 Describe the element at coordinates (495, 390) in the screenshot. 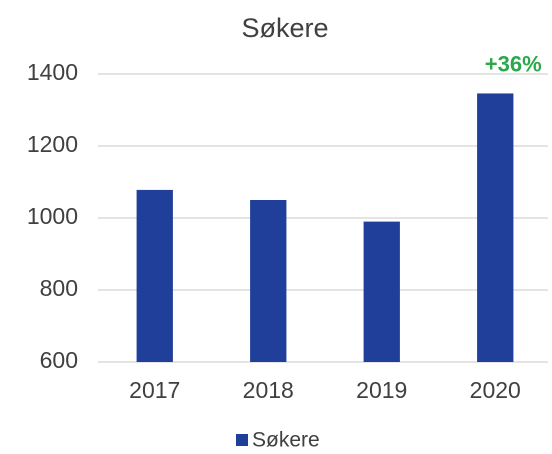

I see `x-tick-label: 2020` at that location.